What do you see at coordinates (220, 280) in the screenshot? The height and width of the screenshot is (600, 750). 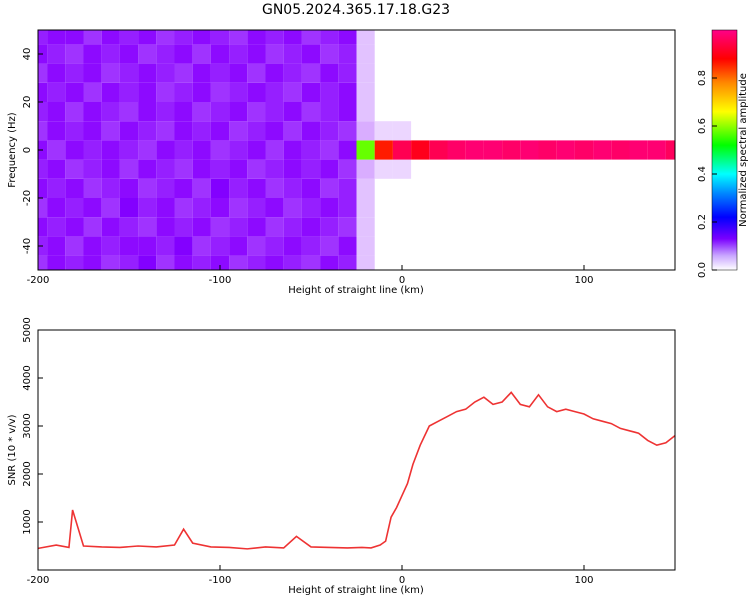 I see `x-tick-label: -100` at bounding box center [220, 280].